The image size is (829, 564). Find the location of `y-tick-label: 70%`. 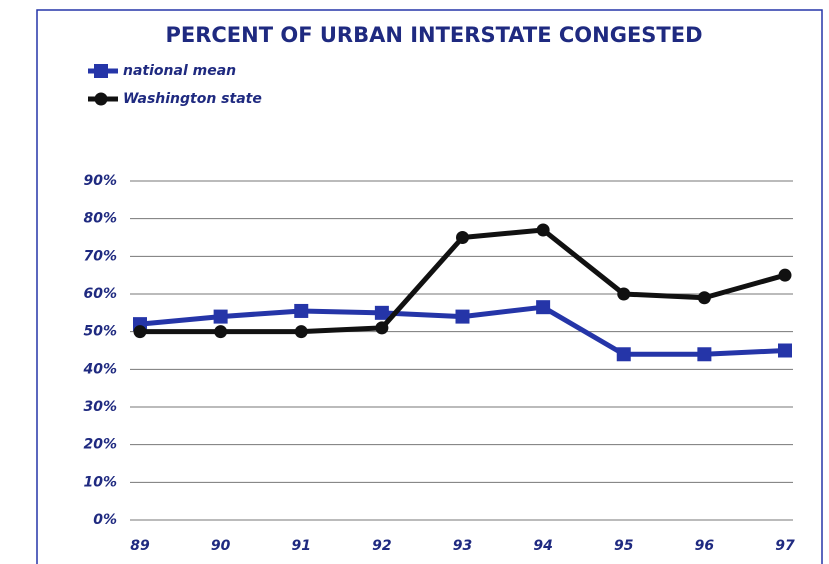

y-tick-label: 70% is located at coordinates (100, 256).